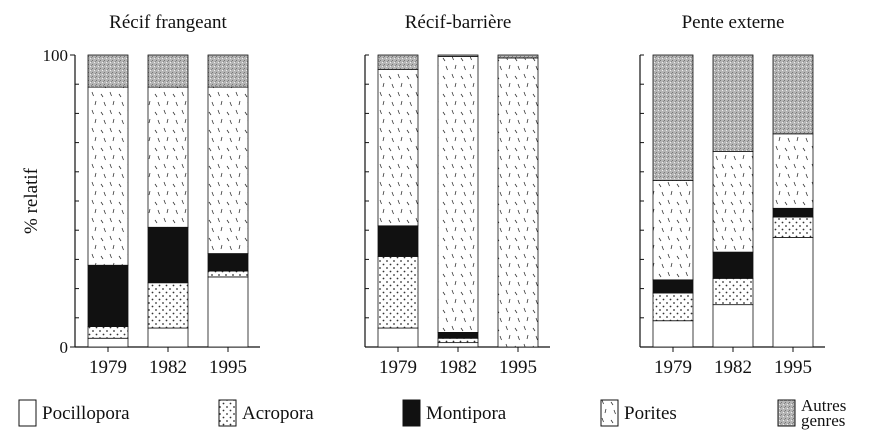 The width and height of the screenshot is (870, 440). I want to click on y-tick-label: 100, so click(56, 55).